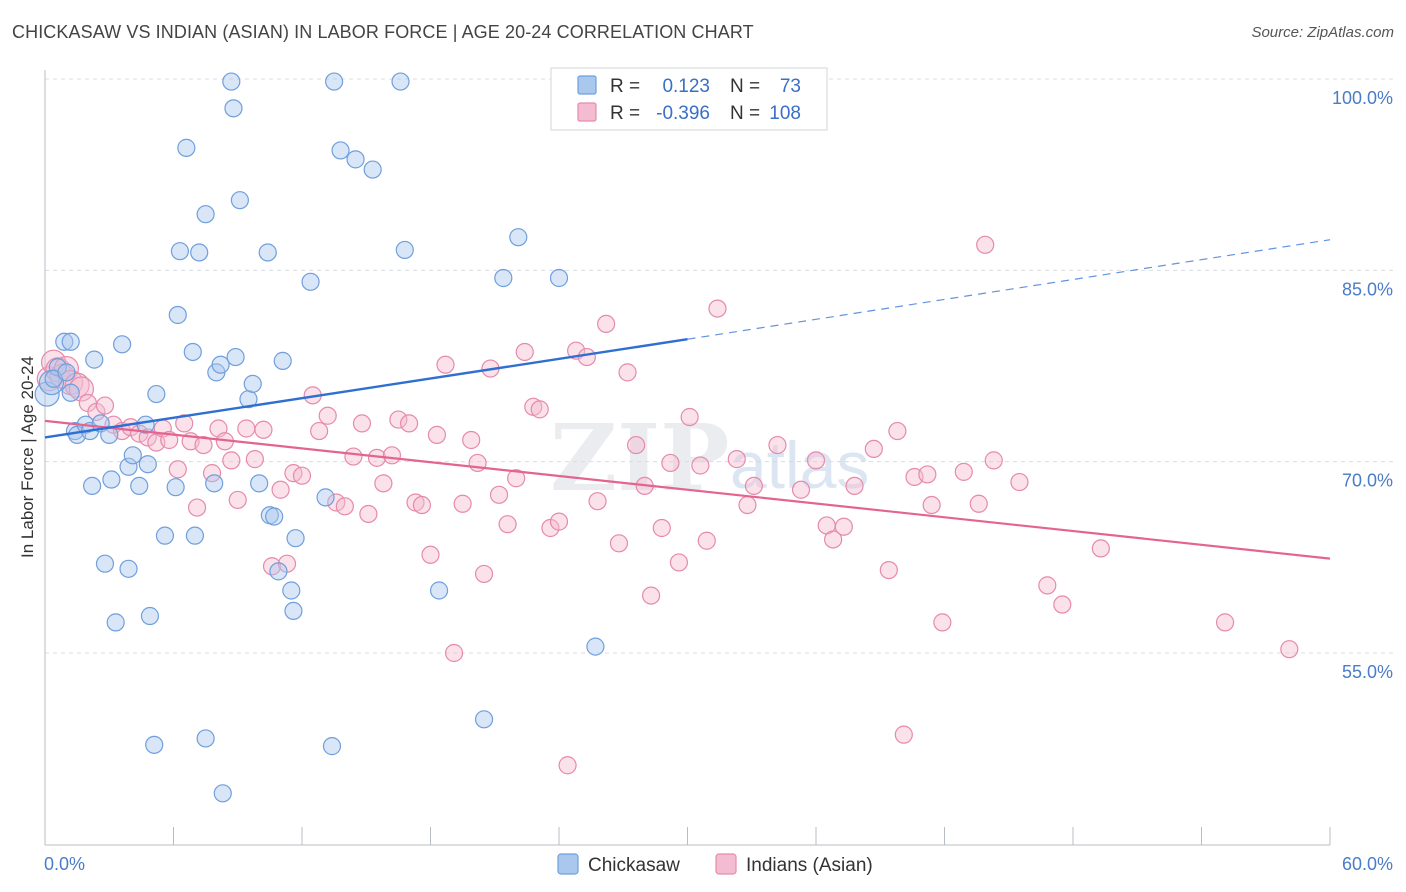 The height and width of the screenshot is (892, 1406). What do you see at coordinates (745, 86) in the screenshot?
I see `legend-n-label: N =` at bounding box center [745, 86].